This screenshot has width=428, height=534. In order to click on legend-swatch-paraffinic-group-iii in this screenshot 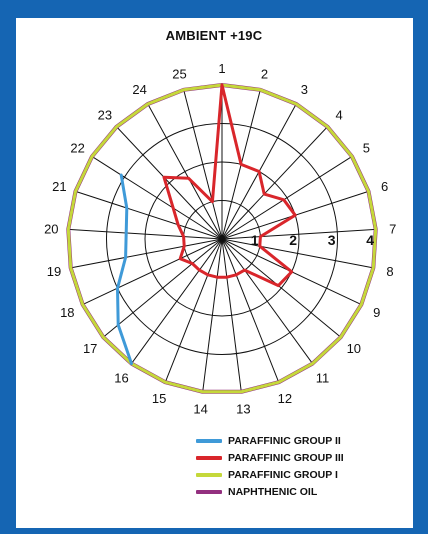, I will do `click(209, 457)`.